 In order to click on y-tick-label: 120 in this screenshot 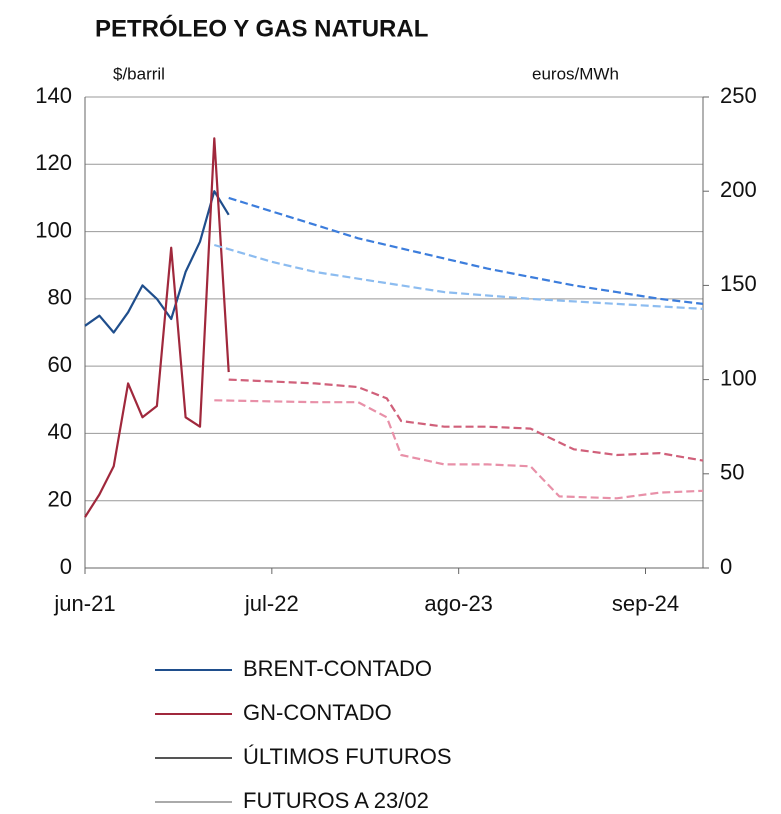, I will do `click(53, 162)`.